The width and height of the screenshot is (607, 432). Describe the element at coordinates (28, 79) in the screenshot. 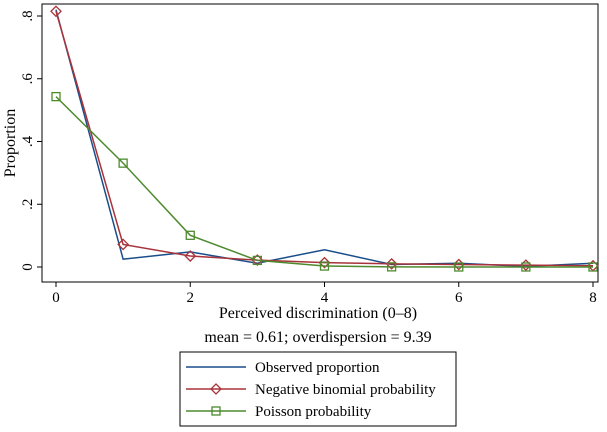

I see `y-tick-label: .6` at that location.